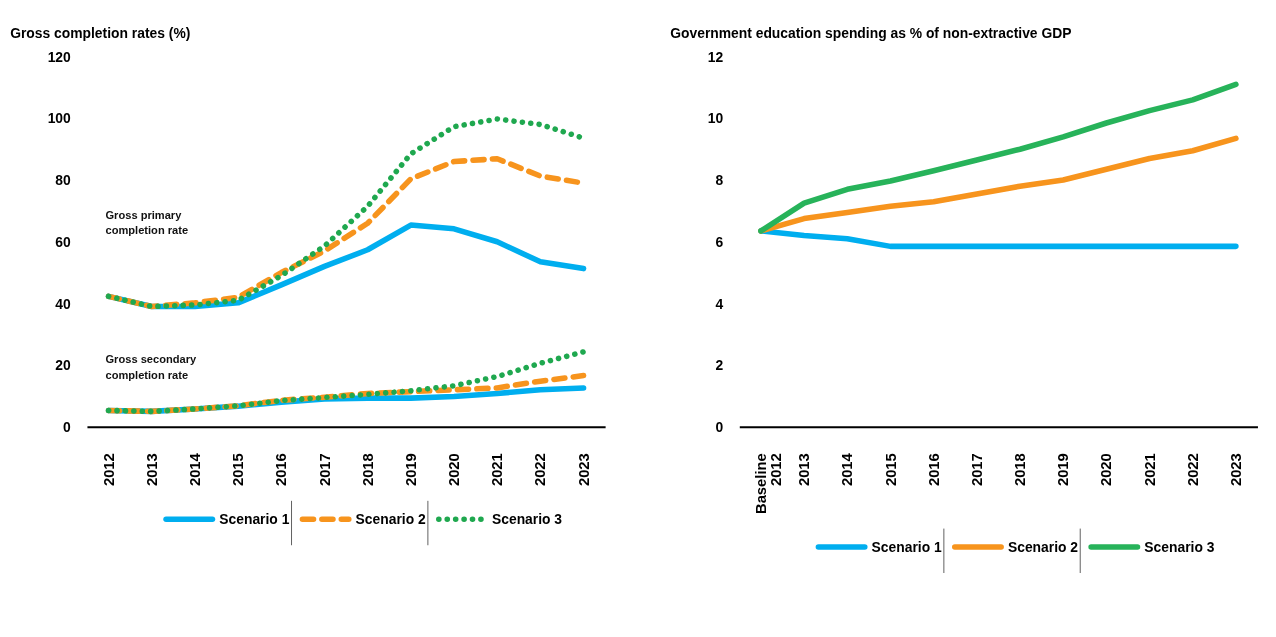  I want to click on chart-title: Government education spending as % of non-extractive GDP, so click(871, 33).